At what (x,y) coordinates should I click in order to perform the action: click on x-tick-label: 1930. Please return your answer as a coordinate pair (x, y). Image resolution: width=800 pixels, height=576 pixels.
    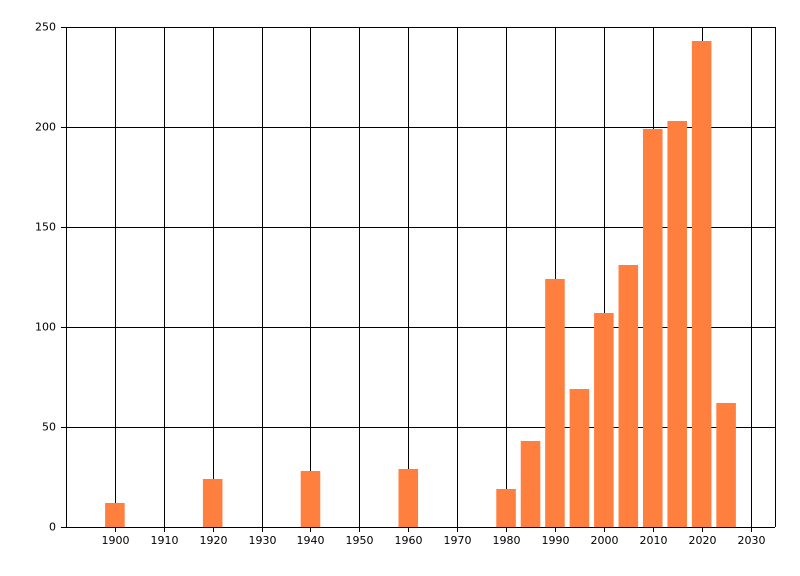
    Looking at the image, I should click on (263, 540).